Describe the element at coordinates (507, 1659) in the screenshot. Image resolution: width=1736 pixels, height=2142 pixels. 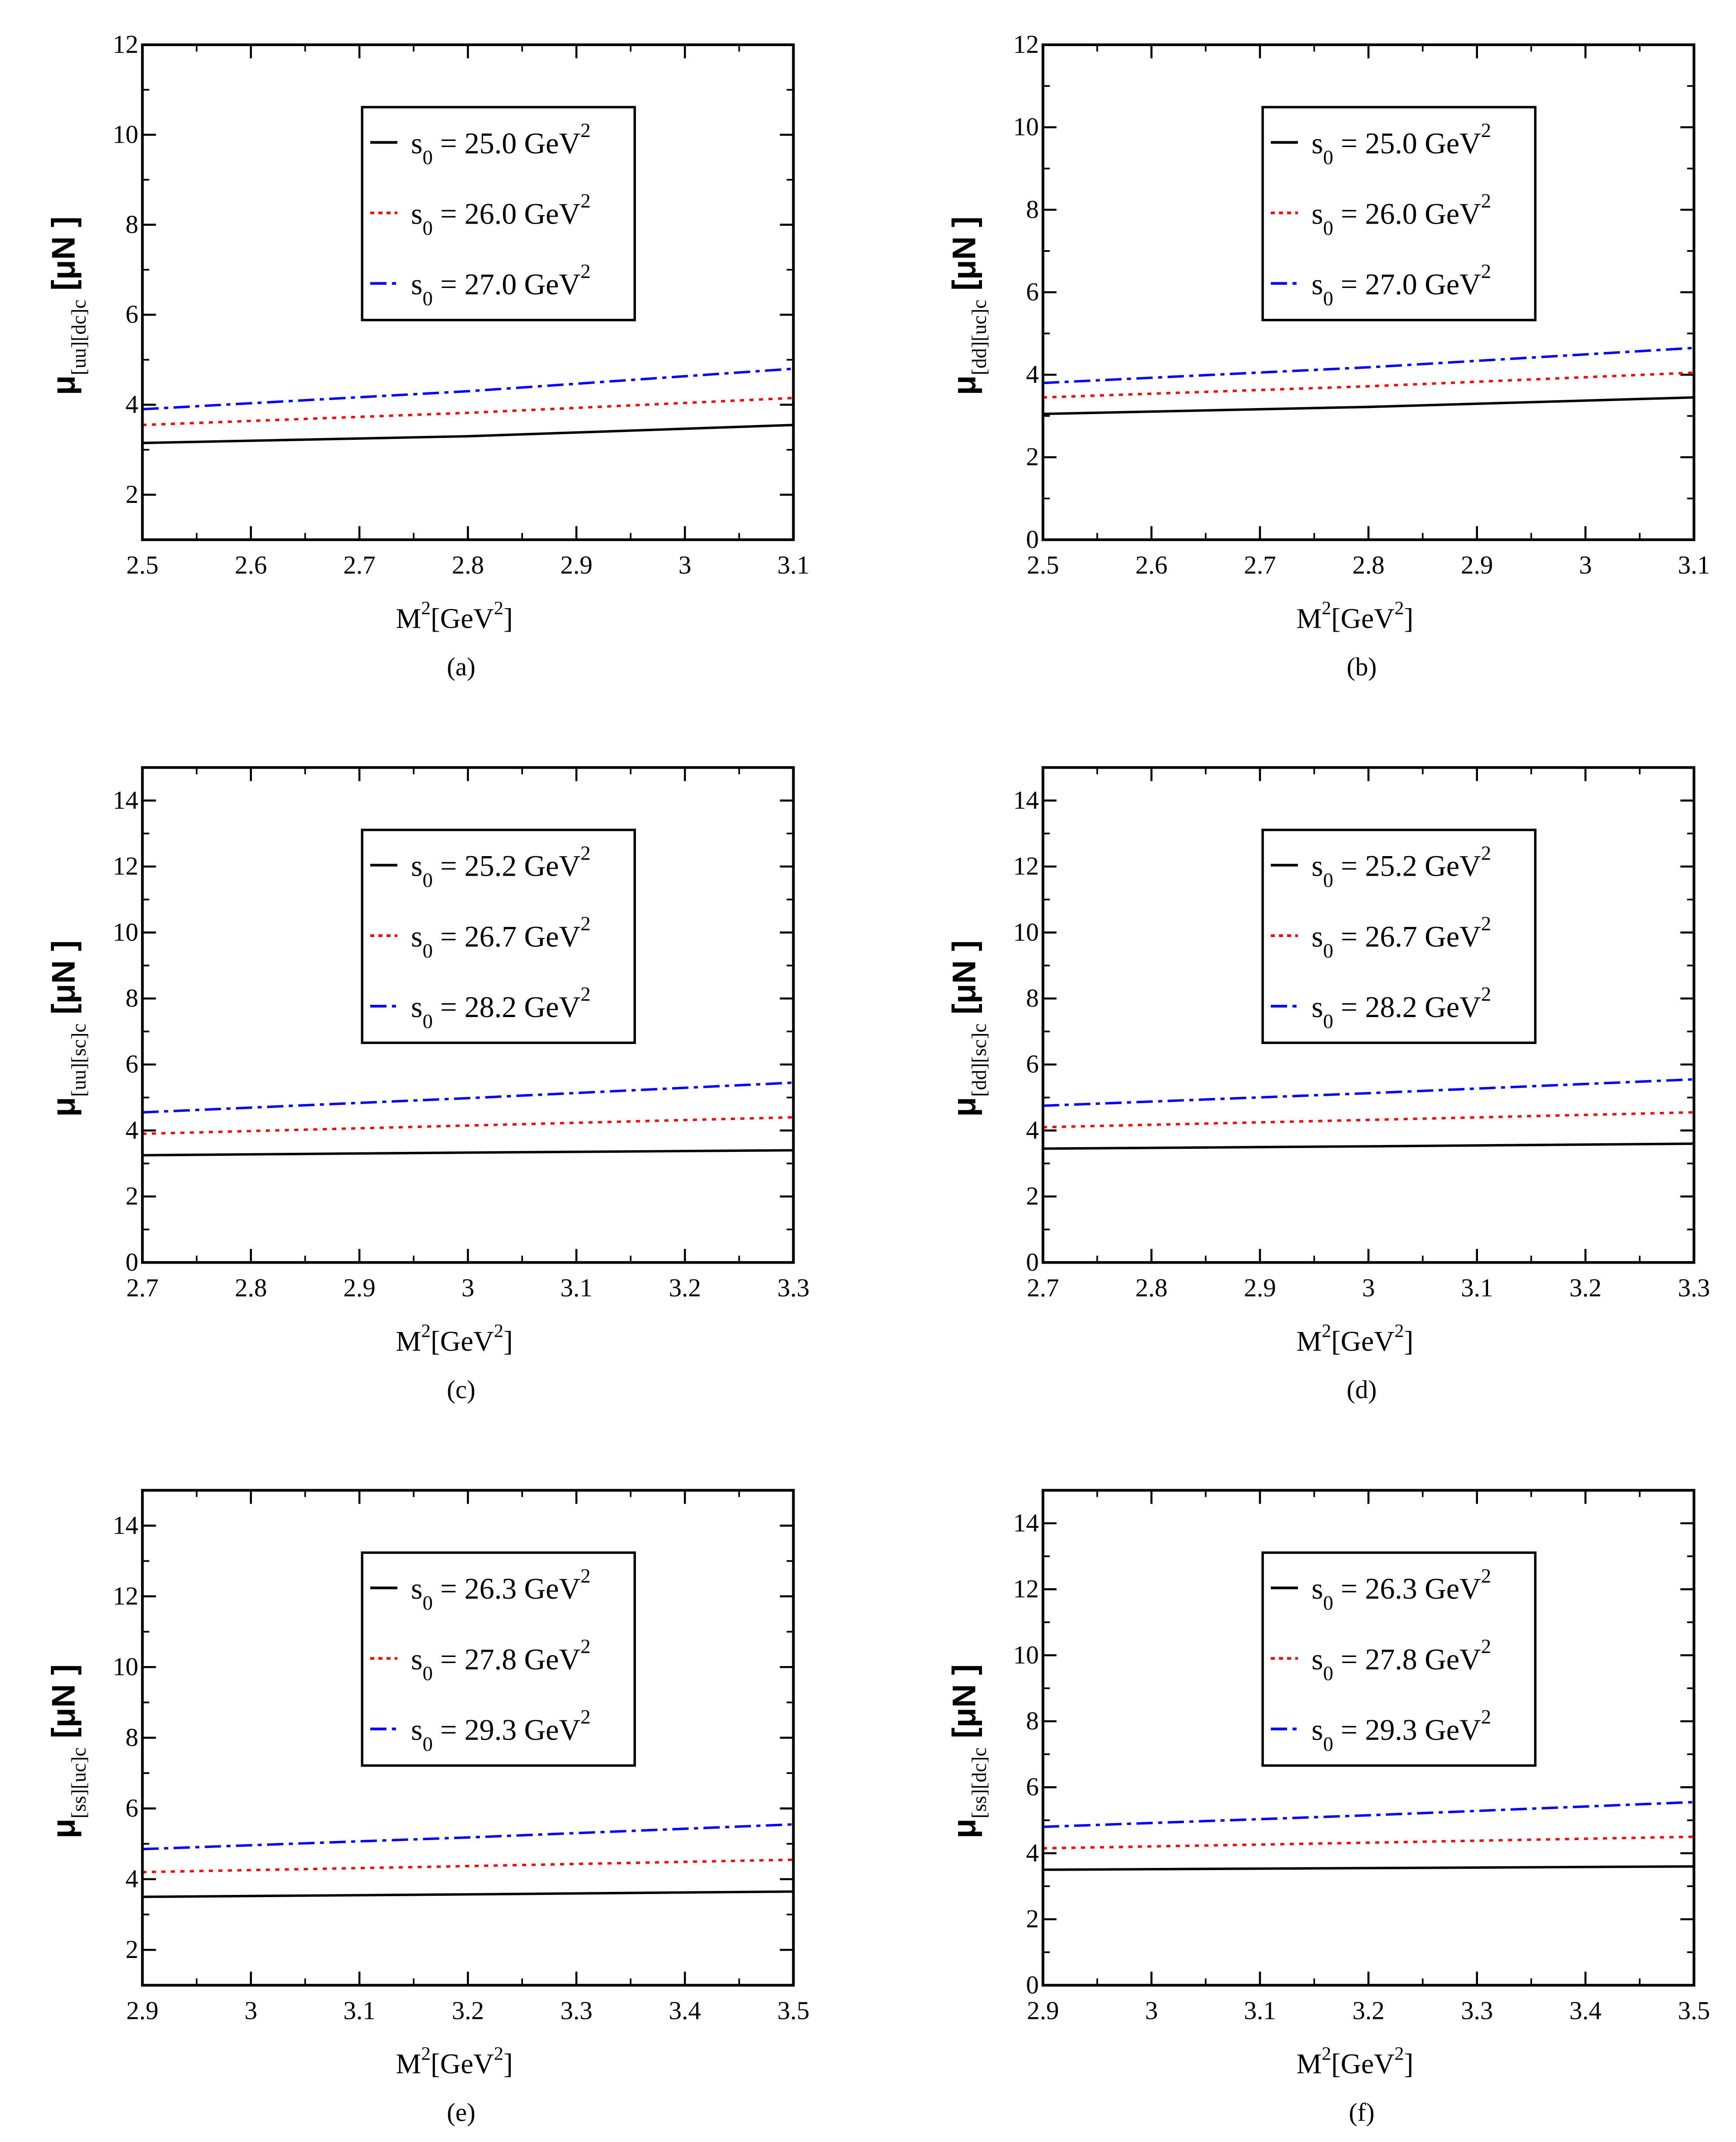
I see `legend-value: = 27.8 GeV` at that location.